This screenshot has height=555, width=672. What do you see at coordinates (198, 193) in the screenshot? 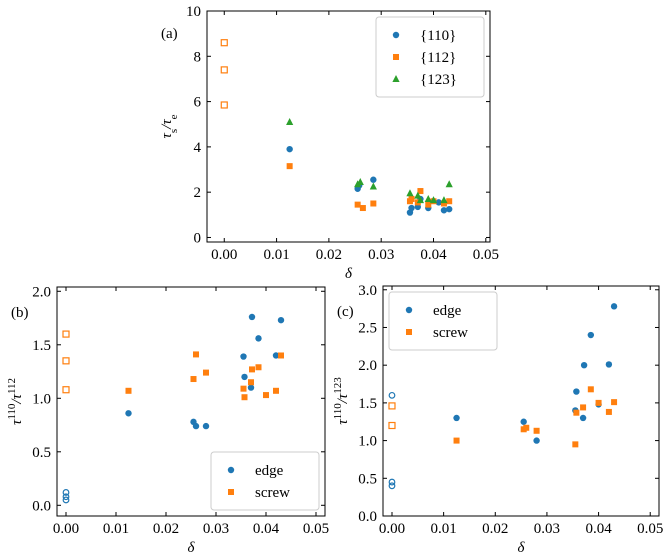
I see `y-tick-label: 2` at bounding box center [198, 193].